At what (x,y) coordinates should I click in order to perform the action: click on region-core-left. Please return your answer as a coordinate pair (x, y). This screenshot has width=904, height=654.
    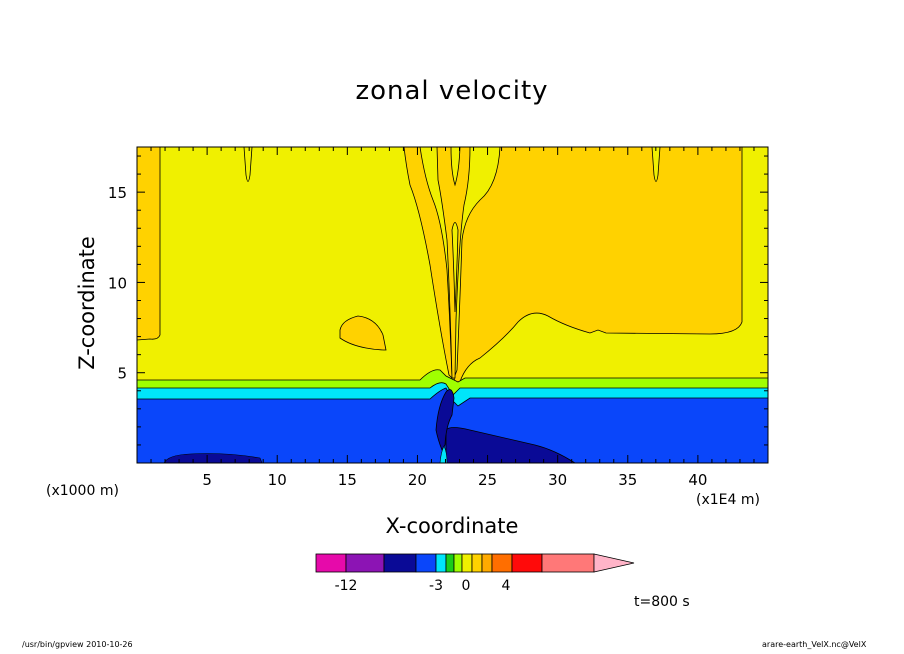
    Looking at the image, I should click on (213, 458).